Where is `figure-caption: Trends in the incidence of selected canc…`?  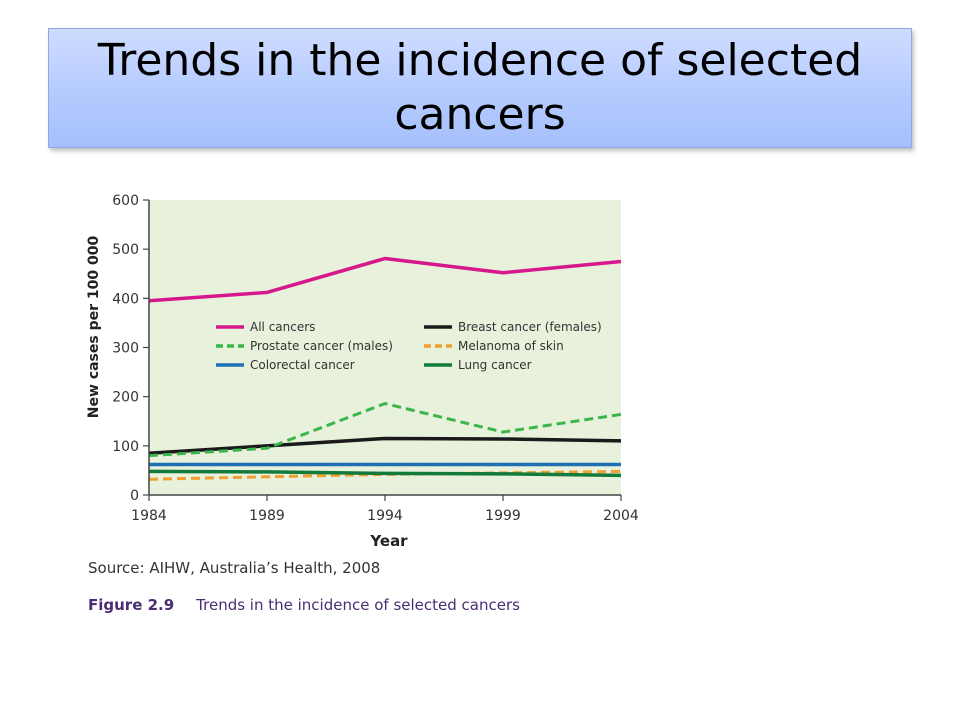 figure-caption: Trends in the incidence of selected canc… is located at coordinates (358, 605).